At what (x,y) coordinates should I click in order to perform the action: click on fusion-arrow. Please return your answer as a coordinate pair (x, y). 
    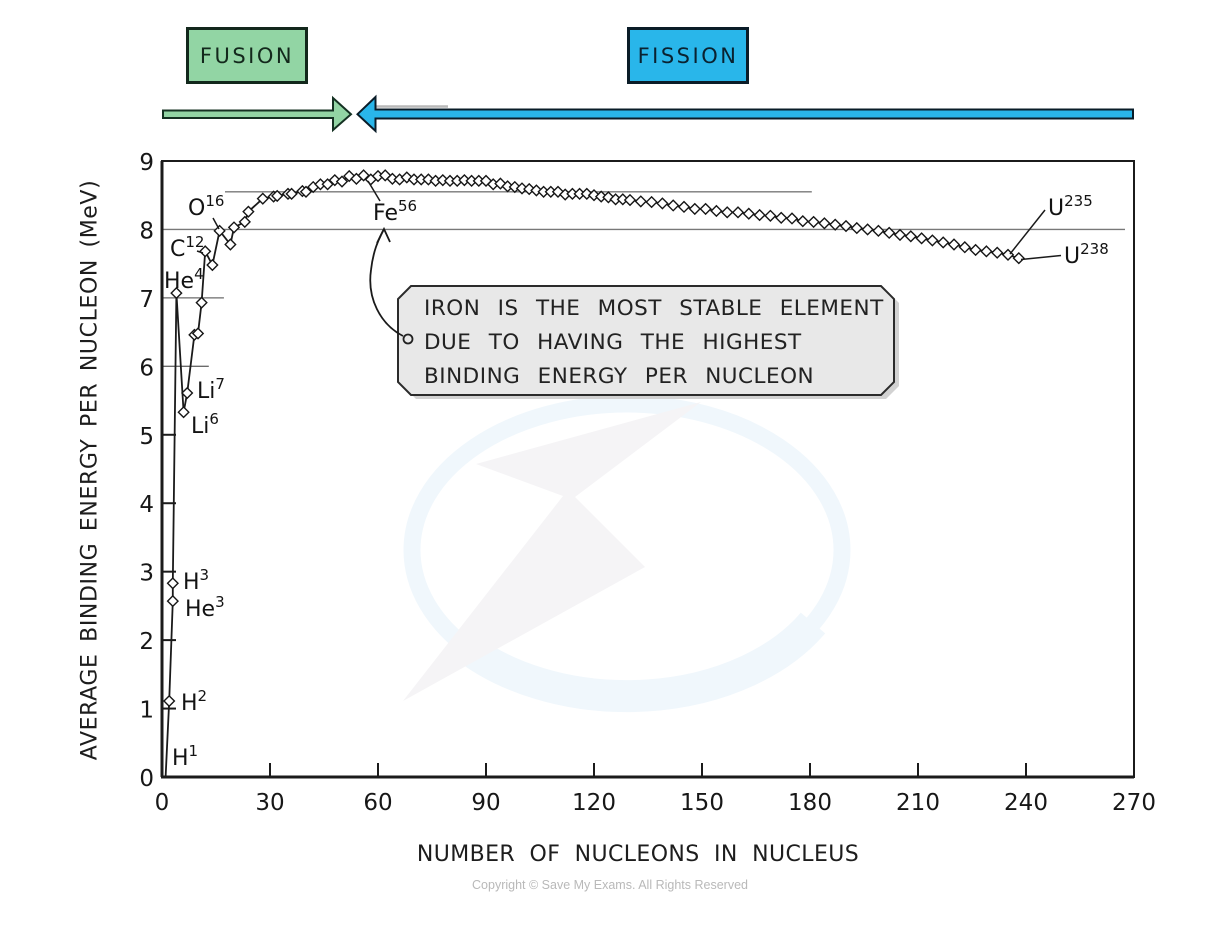
    Looking at the image, I should click on (257, 114).